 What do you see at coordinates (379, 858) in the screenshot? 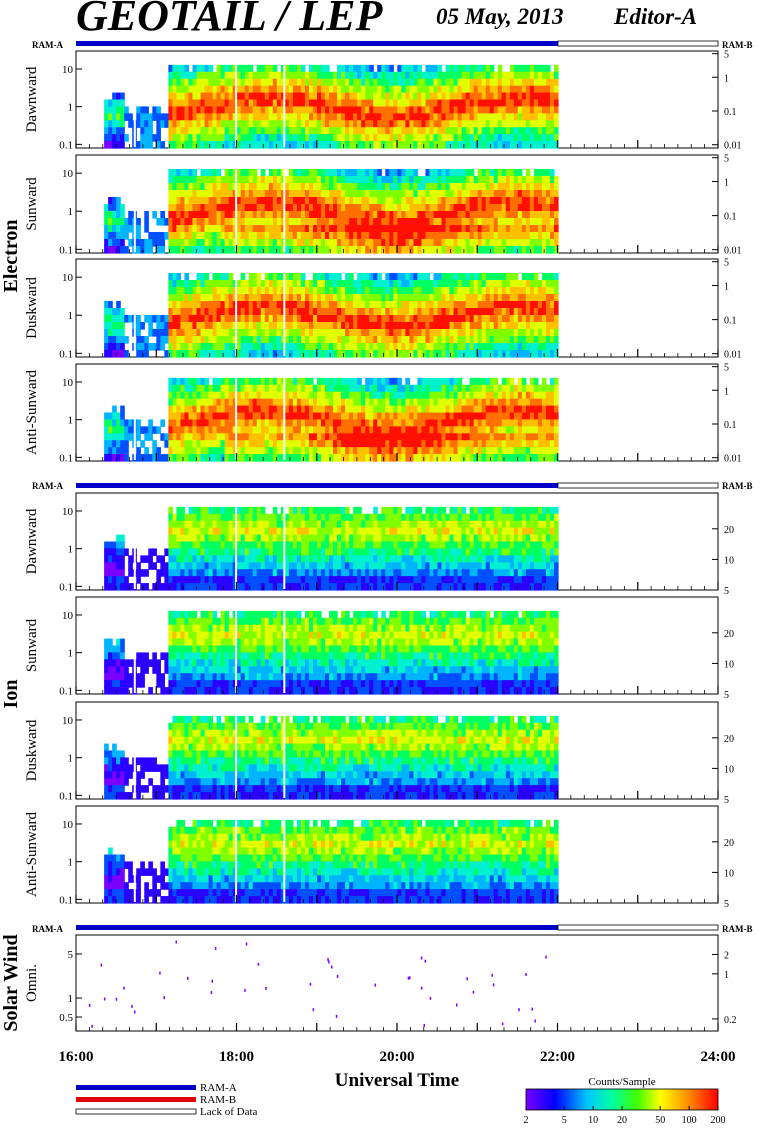
I see `panel-ion-anti-sunward: Anti-Sunward 10 1 0.1 20 10 5` at bounding box center [379, 858].